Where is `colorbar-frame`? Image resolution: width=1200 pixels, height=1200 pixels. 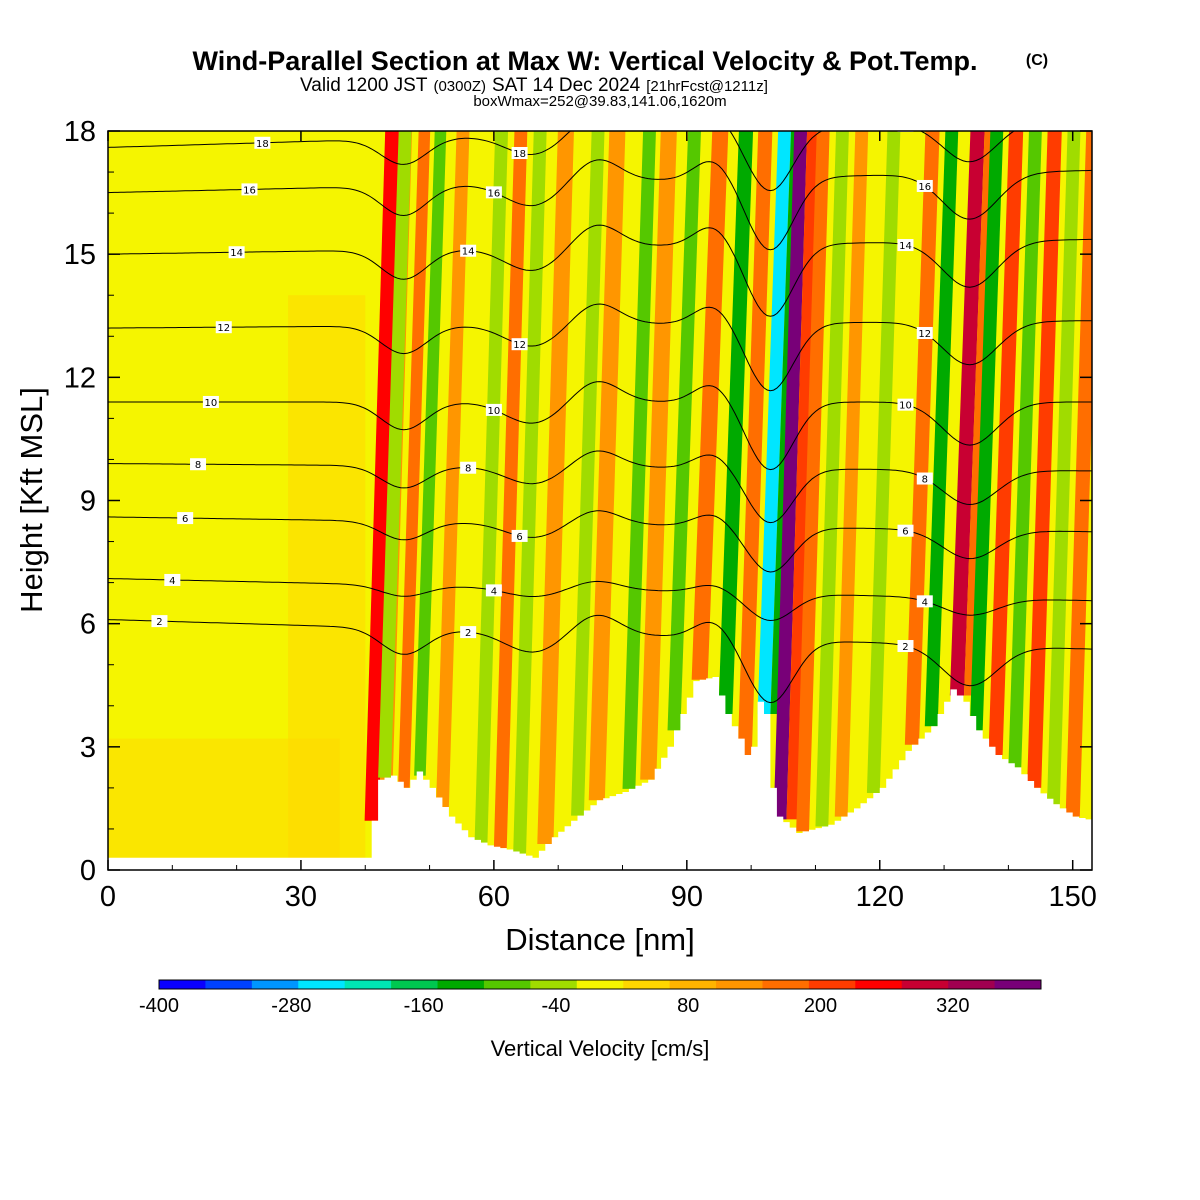 colorbar-frame is located at coordinates (600, 984).